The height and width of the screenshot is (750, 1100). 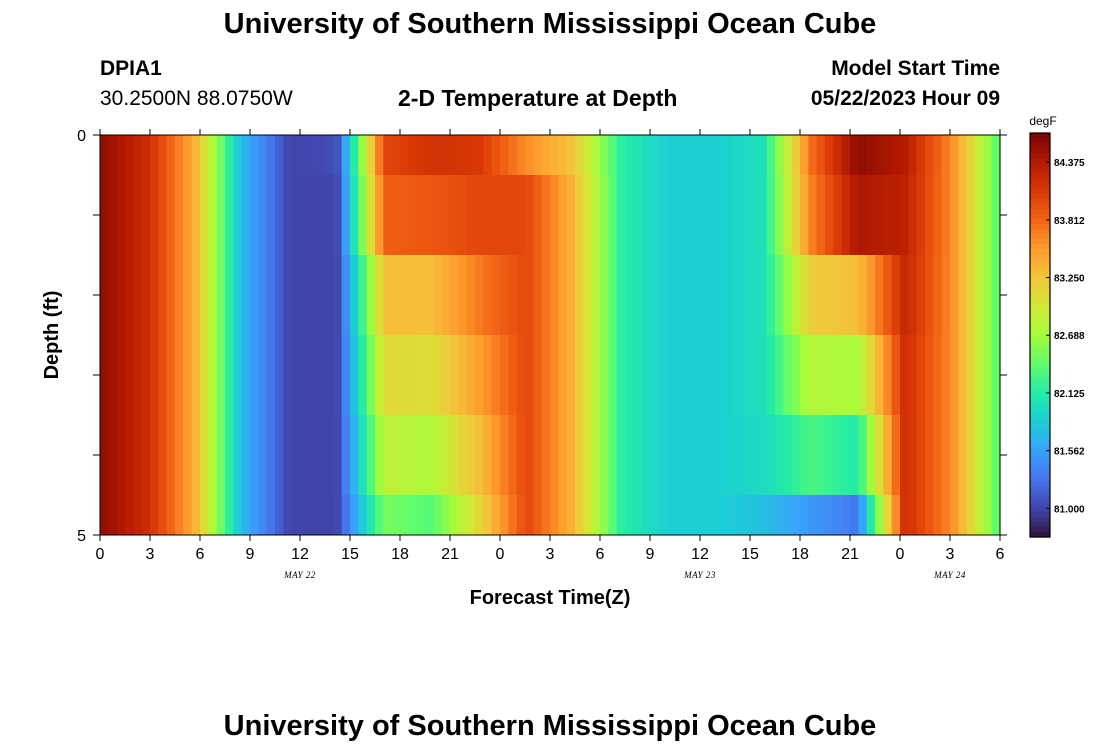 What do you see at coordinates (915, 68) in the screenshot?
I see `model-start-label: Model Start Time` at bounding box center [915, 68].